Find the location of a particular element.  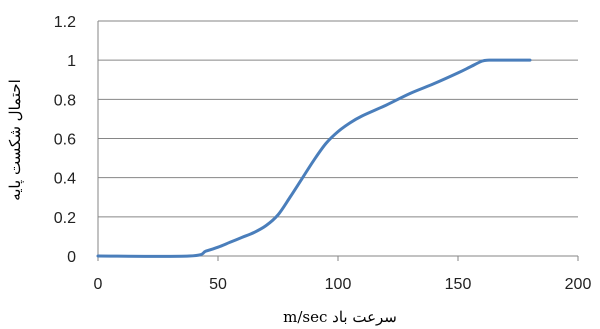

y-tick-label: 0.8 is located at coordinates (65, 100).